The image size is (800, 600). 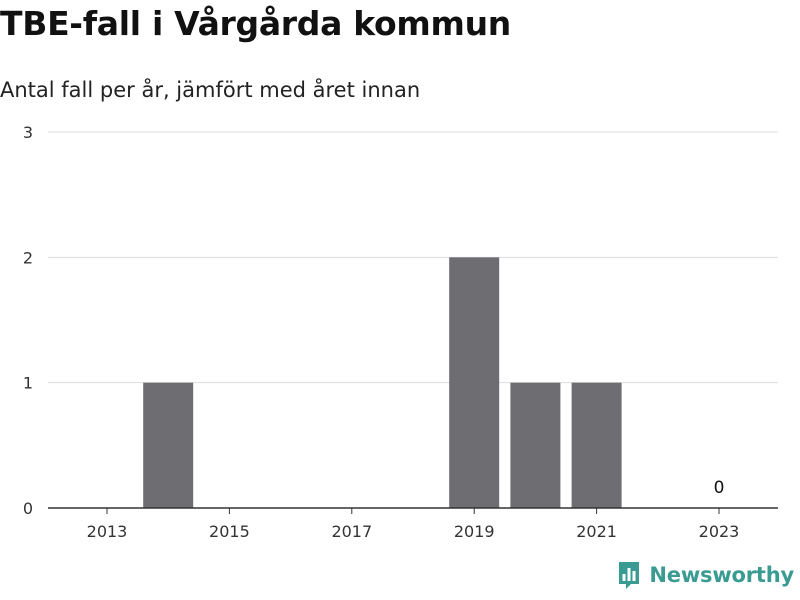 I want to click on newsworthy-logo: Newsworthy, so click(x=705, y=575).